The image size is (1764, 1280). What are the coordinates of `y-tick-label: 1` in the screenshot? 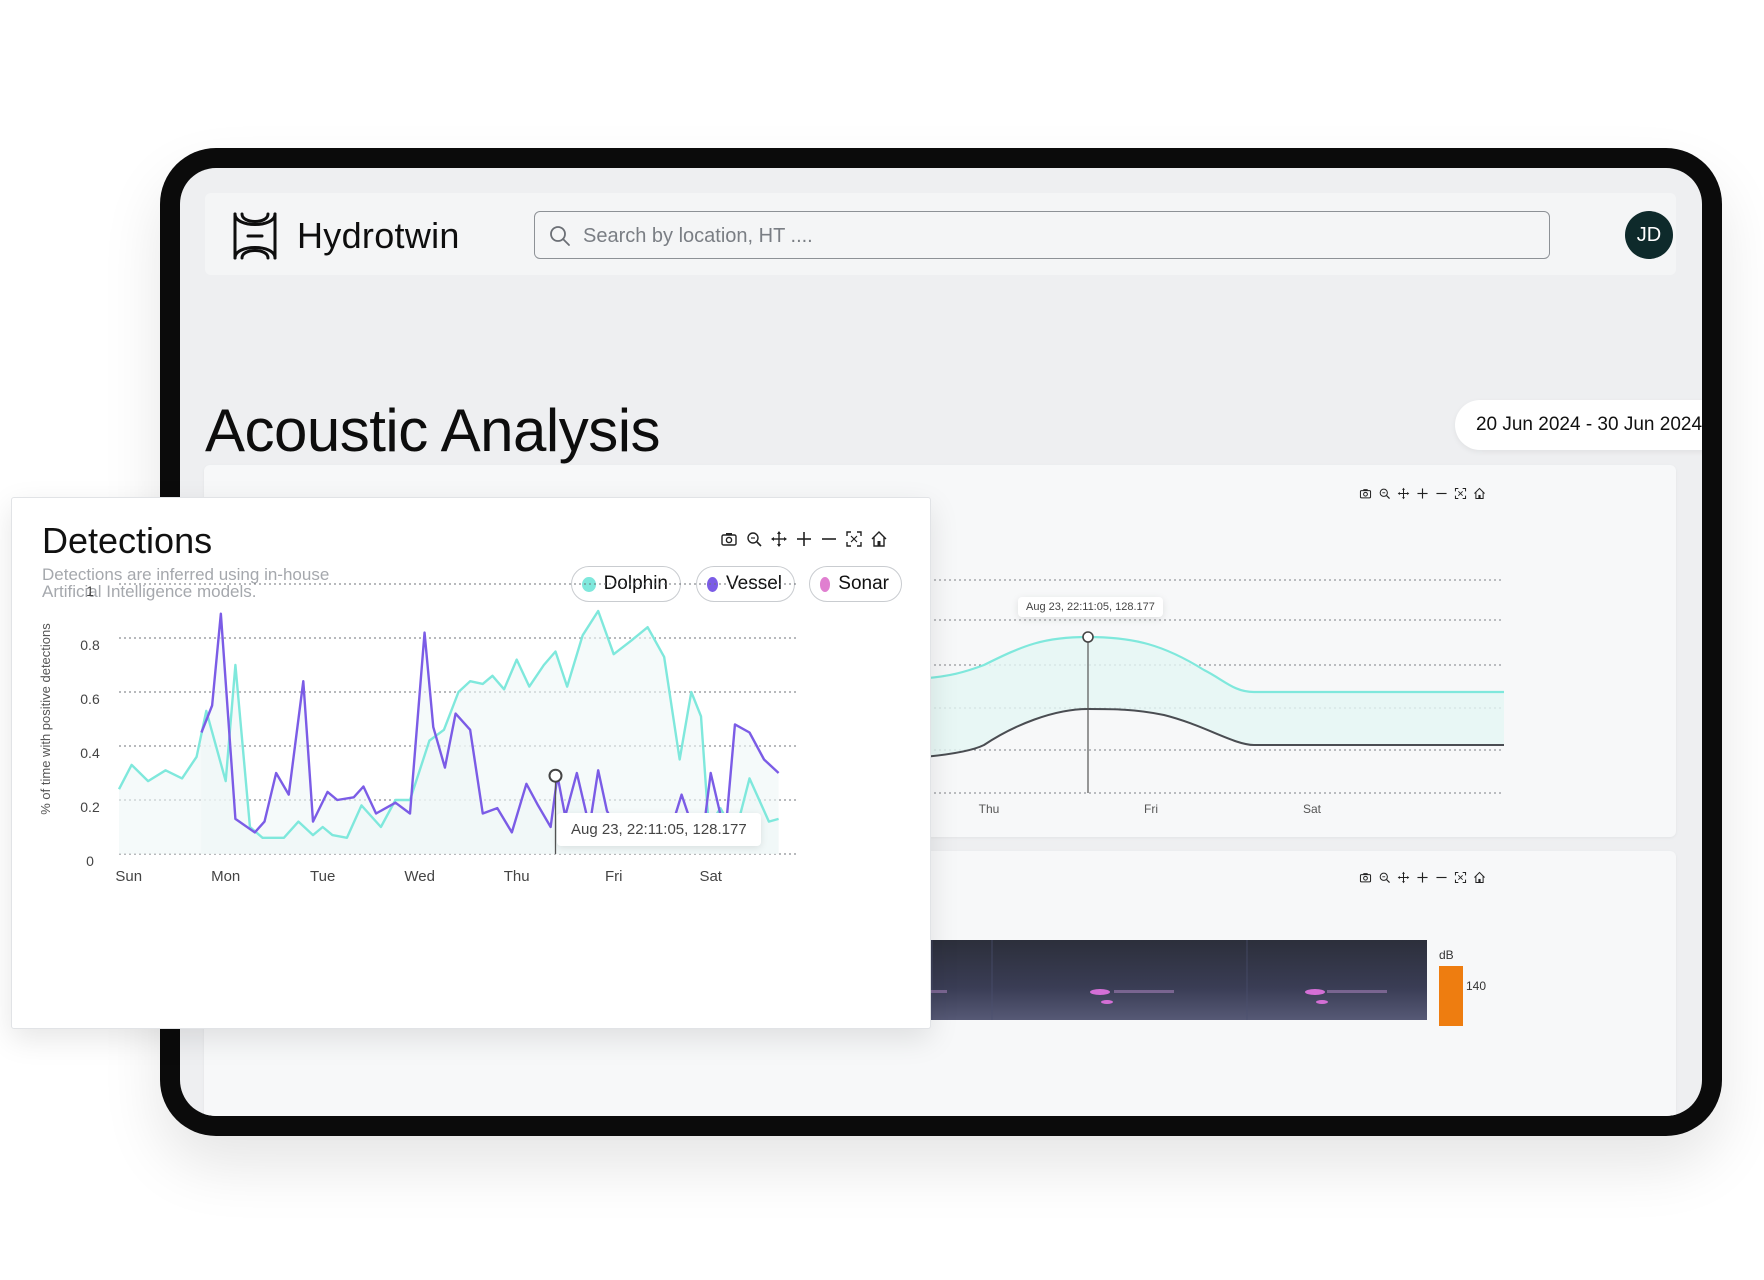 It's located at (90, 591).